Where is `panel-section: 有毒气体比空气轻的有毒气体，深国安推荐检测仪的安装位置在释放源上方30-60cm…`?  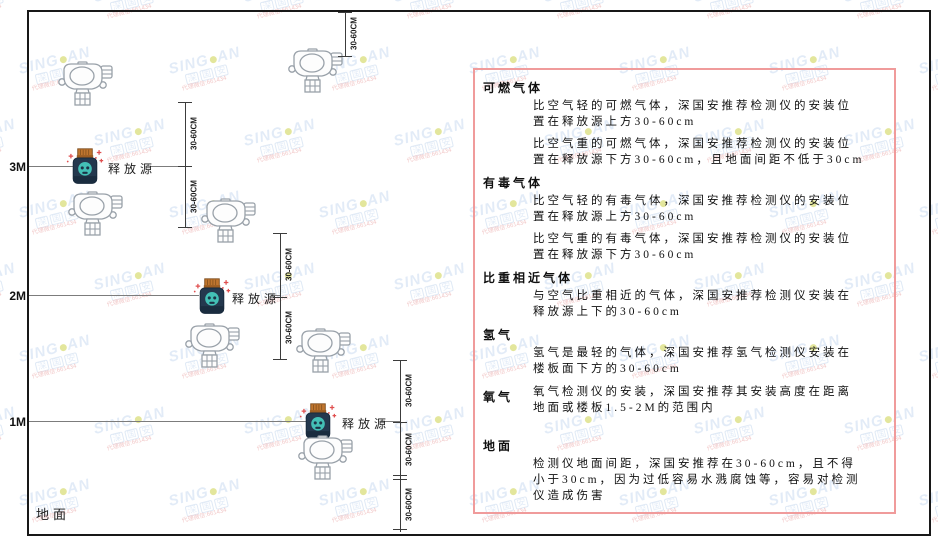
panel-section: 有毒气体比空气轻的有毒气体，深国安推荐检测仪的安装位置在释放源上方30-60cm… is located at coordinates (684, 218).